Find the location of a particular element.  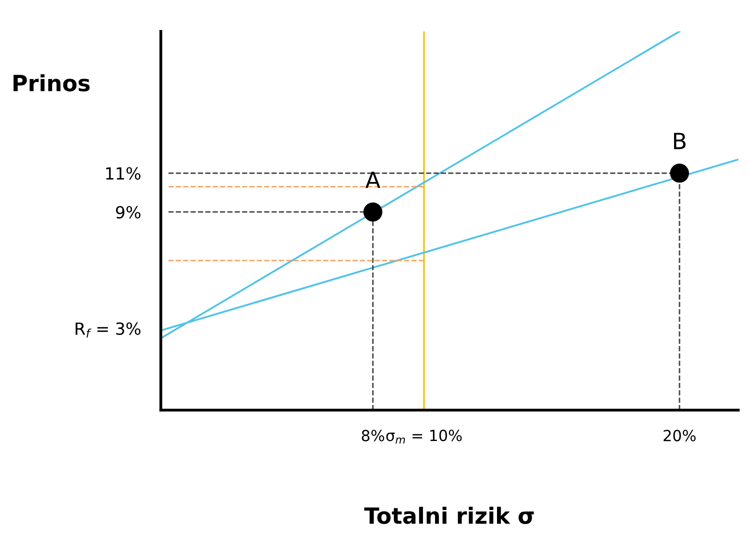

y-tick-label: 11% is located at coordinates (123, 173).